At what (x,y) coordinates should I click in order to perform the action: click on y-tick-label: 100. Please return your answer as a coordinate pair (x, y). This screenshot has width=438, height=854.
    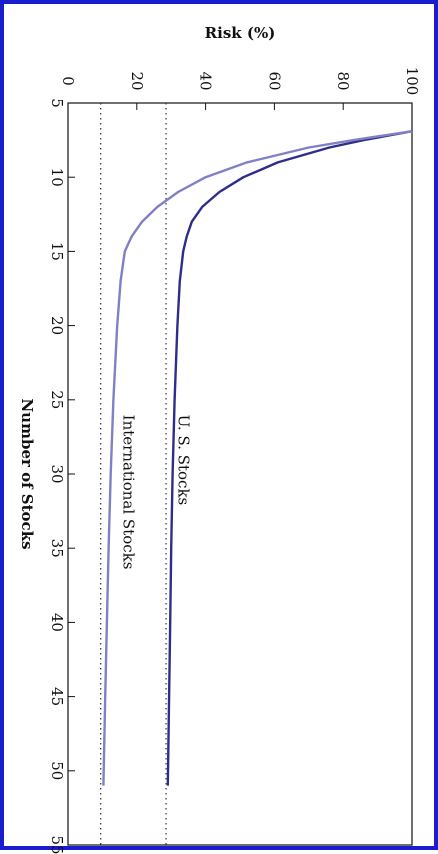
    Looking at the image, I should click on (412, 81).